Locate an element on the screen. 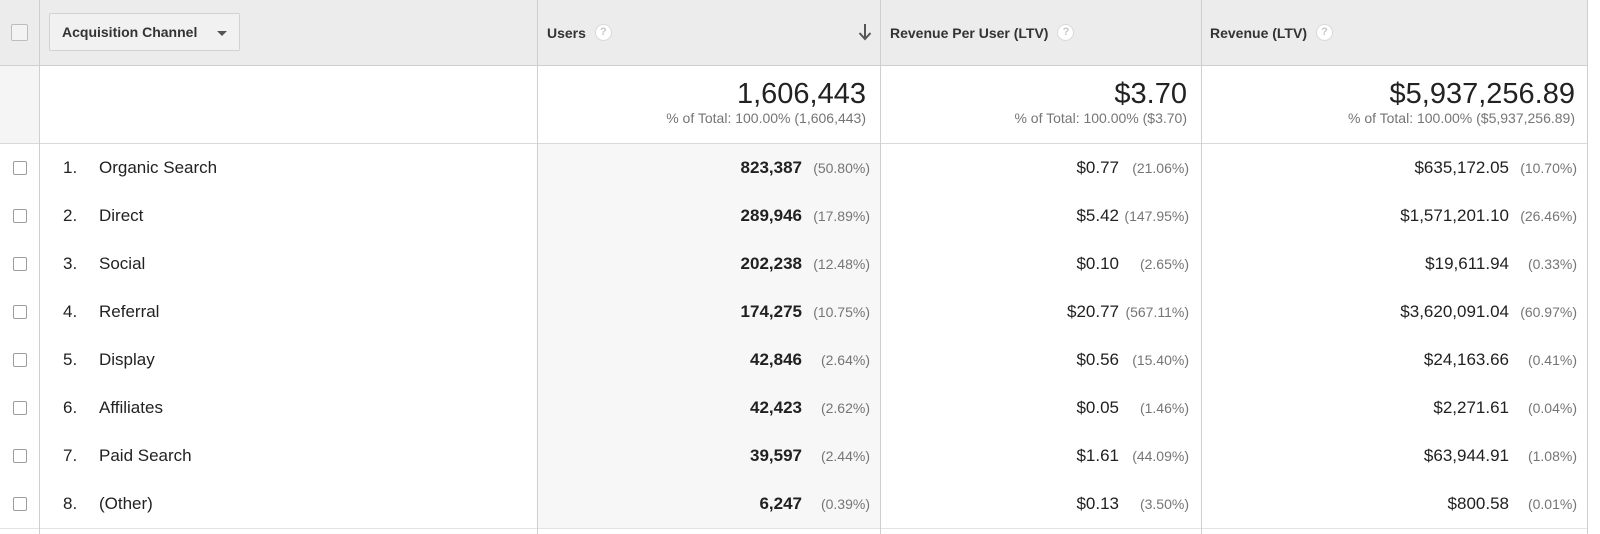  row-users-cell: 6,247 (0.39%) is located at coordinates (709, 504).